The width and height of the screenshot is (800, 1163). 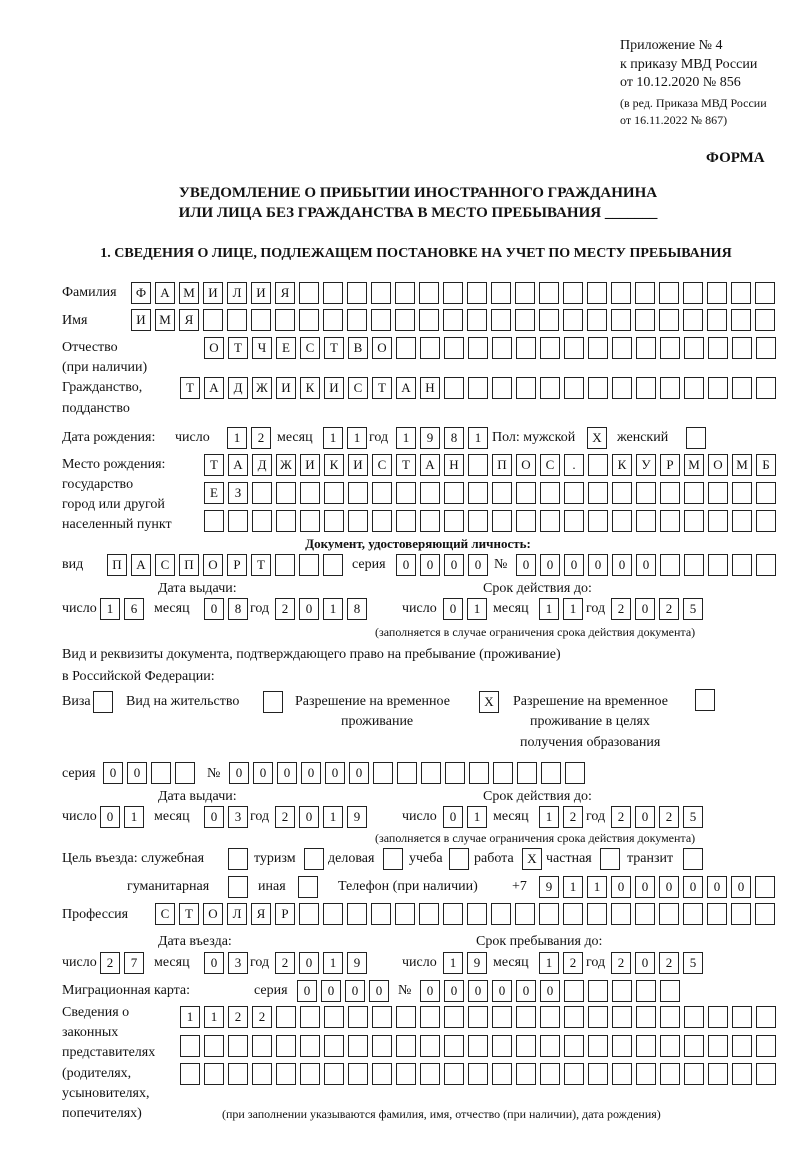 What do you see at coordinates (237, 914) in the screenshot?
I see `form-cell: Л` at bounding box center [237, 914].